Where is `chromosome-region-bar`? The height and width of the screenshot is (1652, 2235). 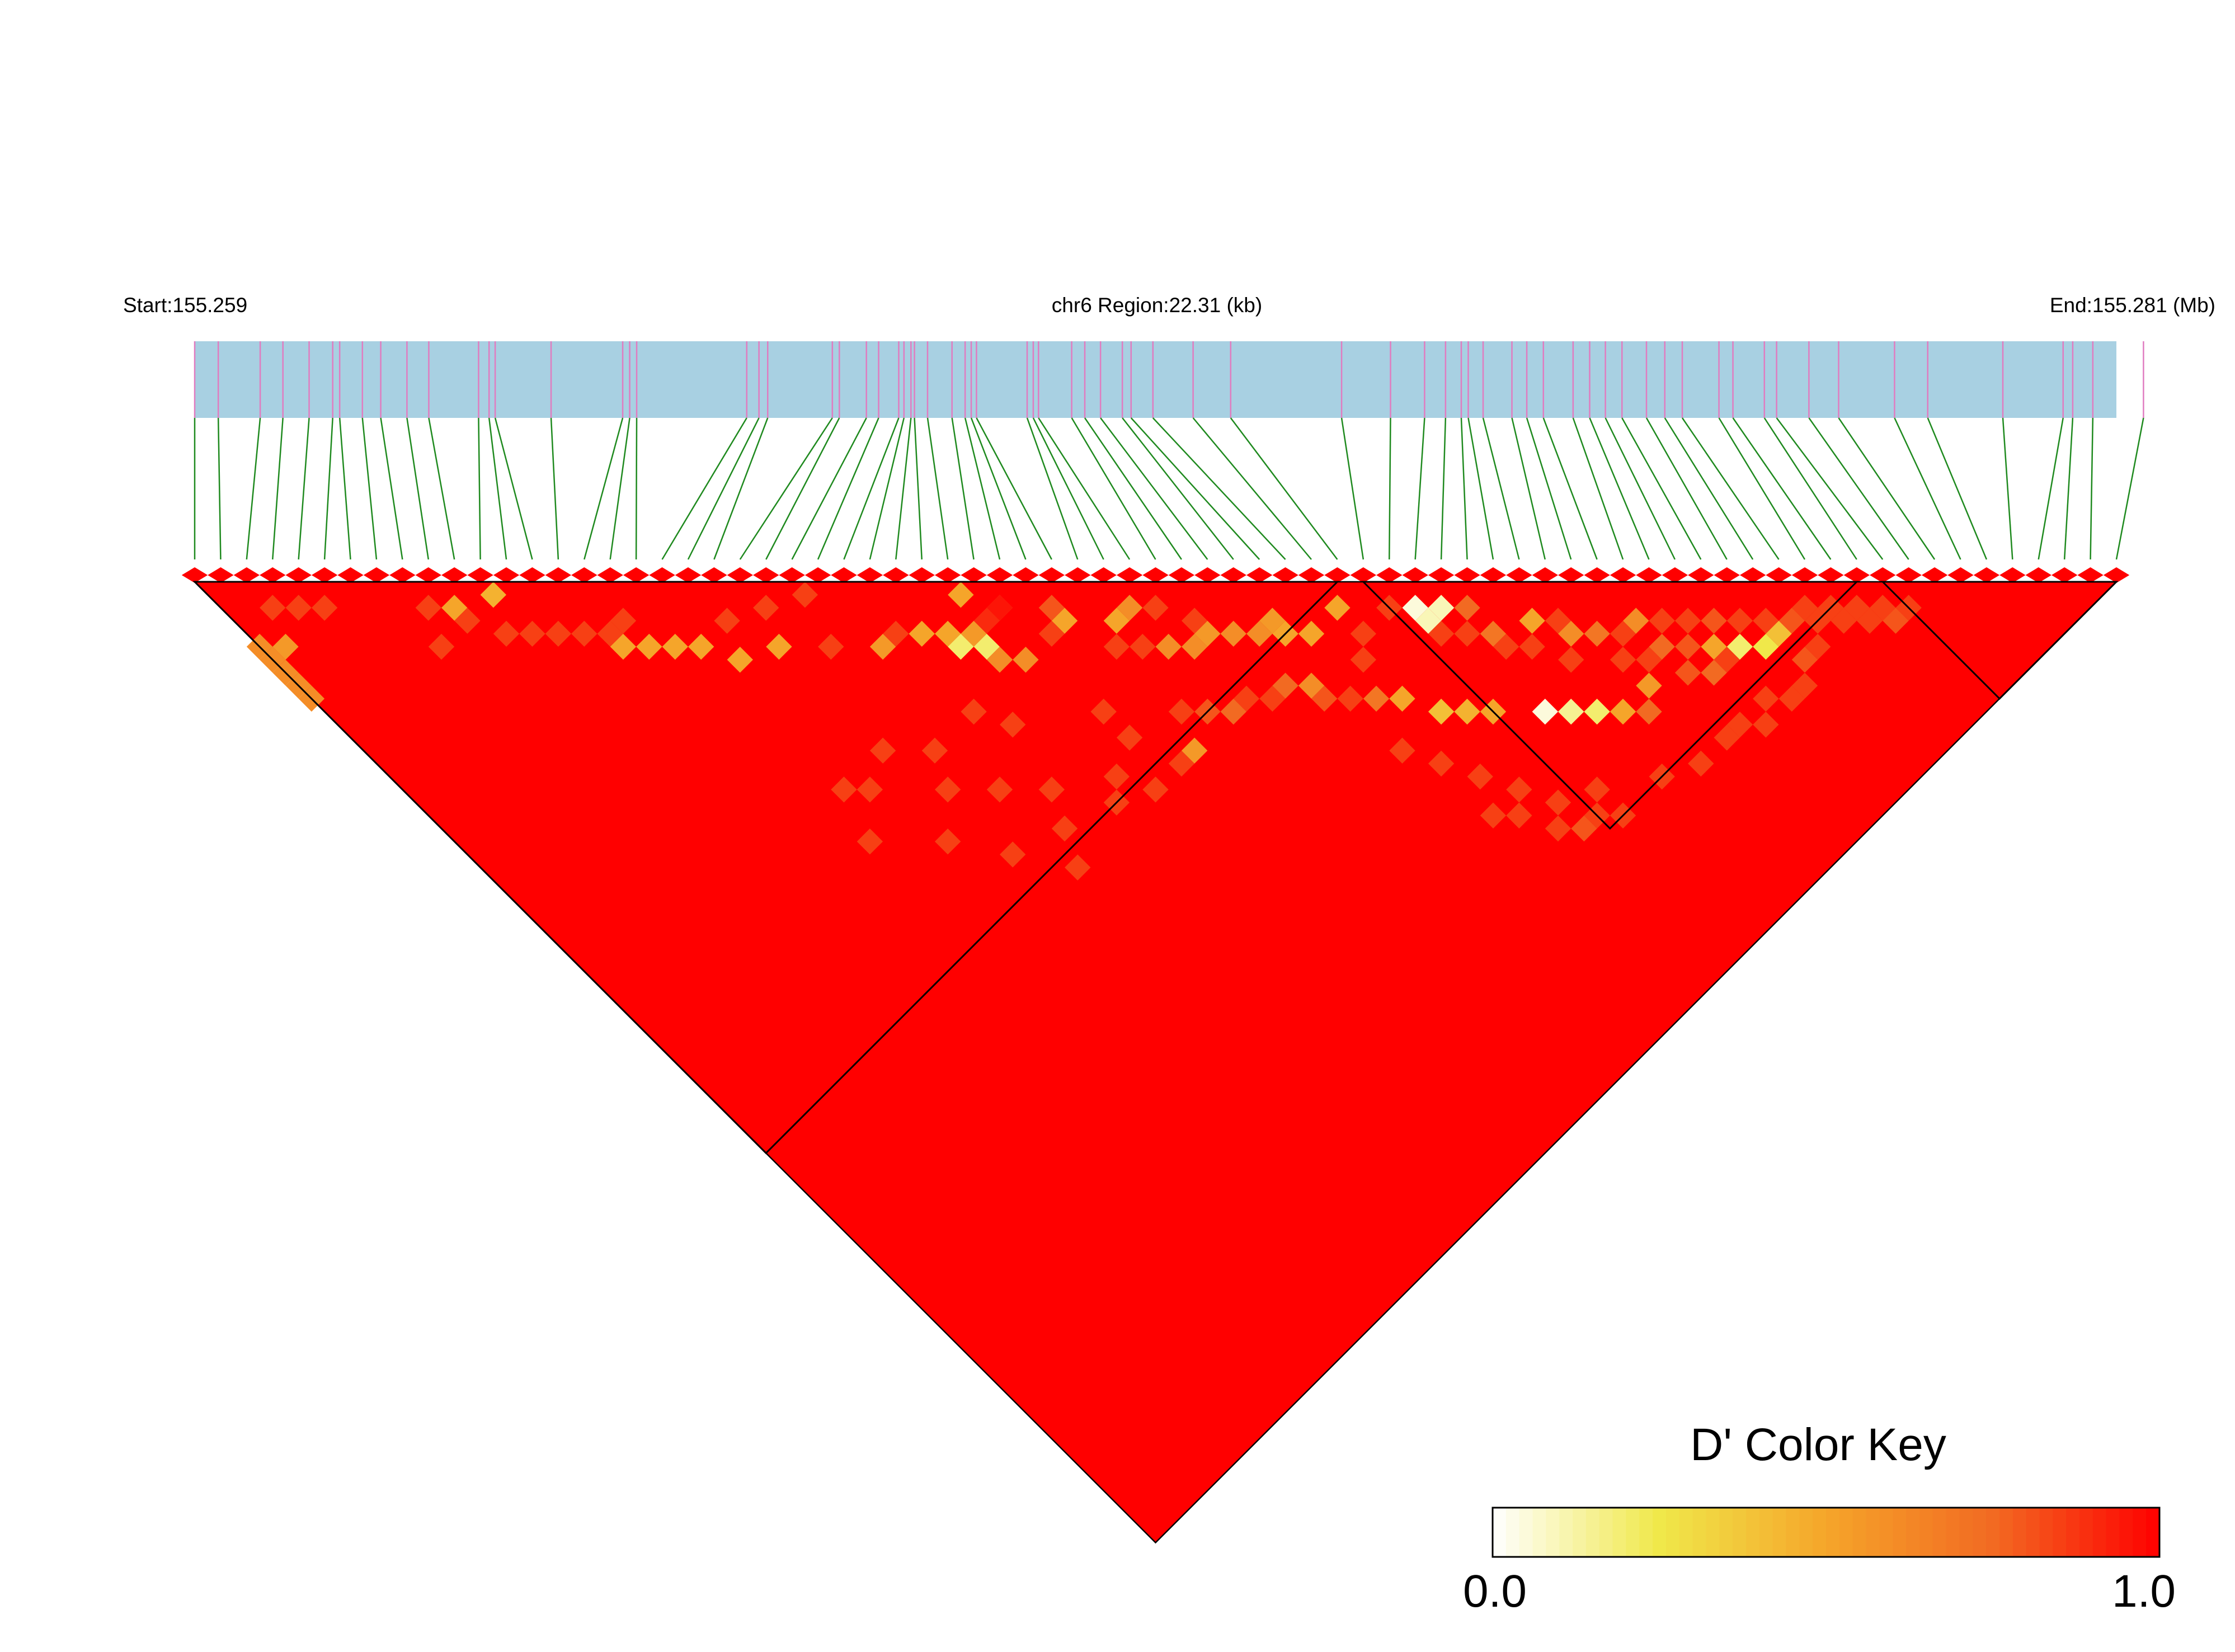
chromosome-region-bar is located at coordinates (1155, 379).